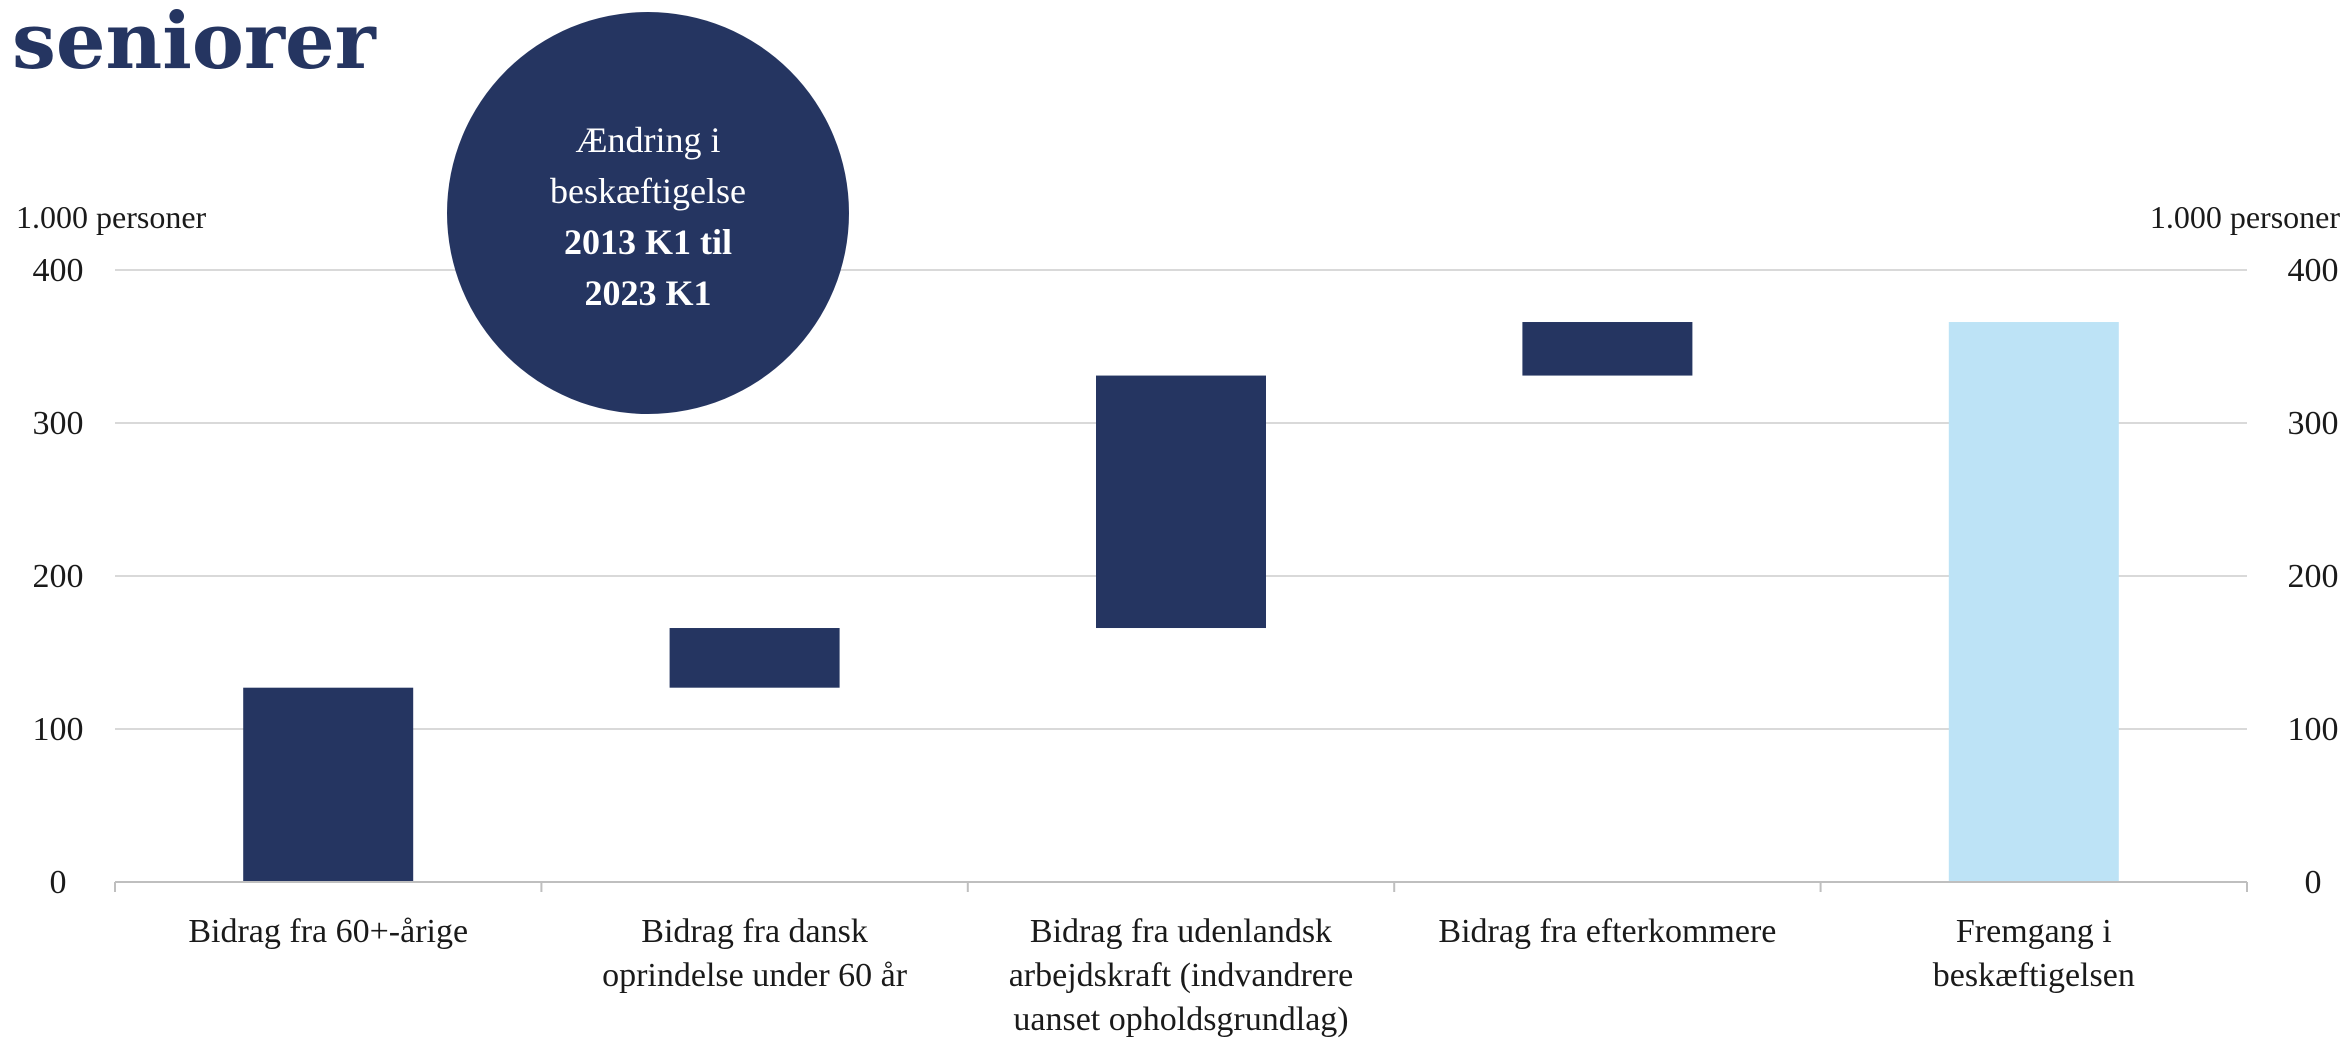 The image size is (2349, 1038). What do you see at coordinates (647, 293) in the screenshot?
I see `period-badge-line4: 2023 K1` at bounding box center [647, 293].